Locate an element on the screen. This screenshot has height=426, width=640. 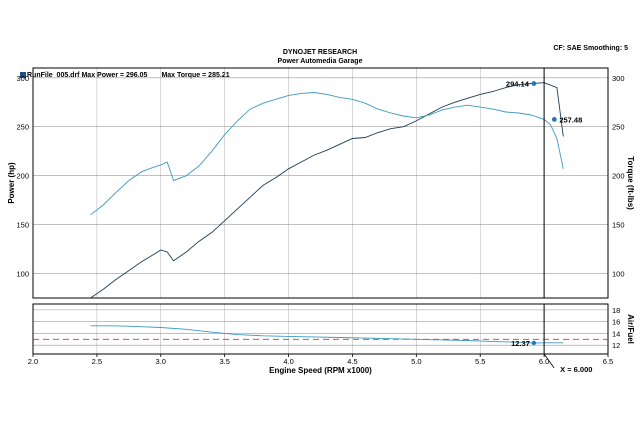
cursor: X = 6.000 is located at coordinates (567, 221).